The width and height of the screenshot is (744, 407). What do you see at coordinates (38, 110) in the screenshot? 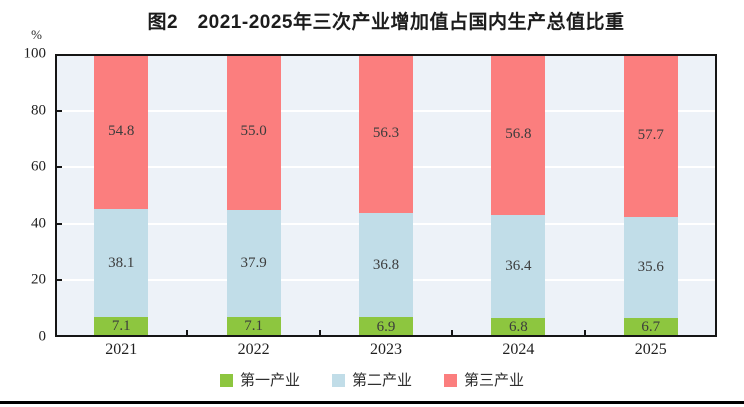
I see `y-tick-label: 80` at bounding box center [38, 110].